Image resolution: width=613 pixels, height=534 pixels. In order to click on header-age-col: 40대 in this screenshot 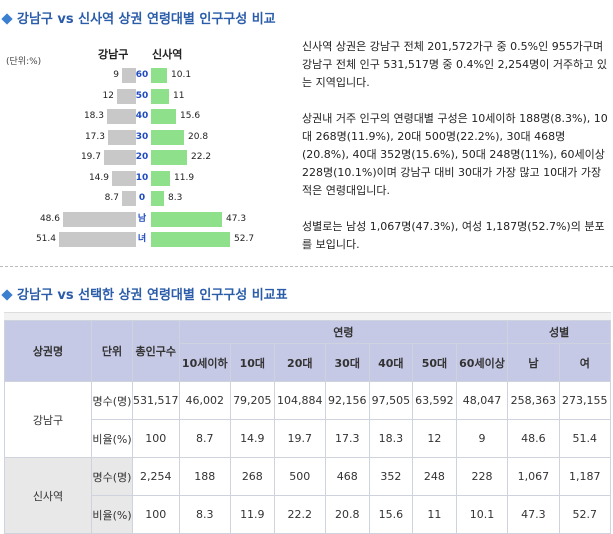, I will do `click(391, 362)`.